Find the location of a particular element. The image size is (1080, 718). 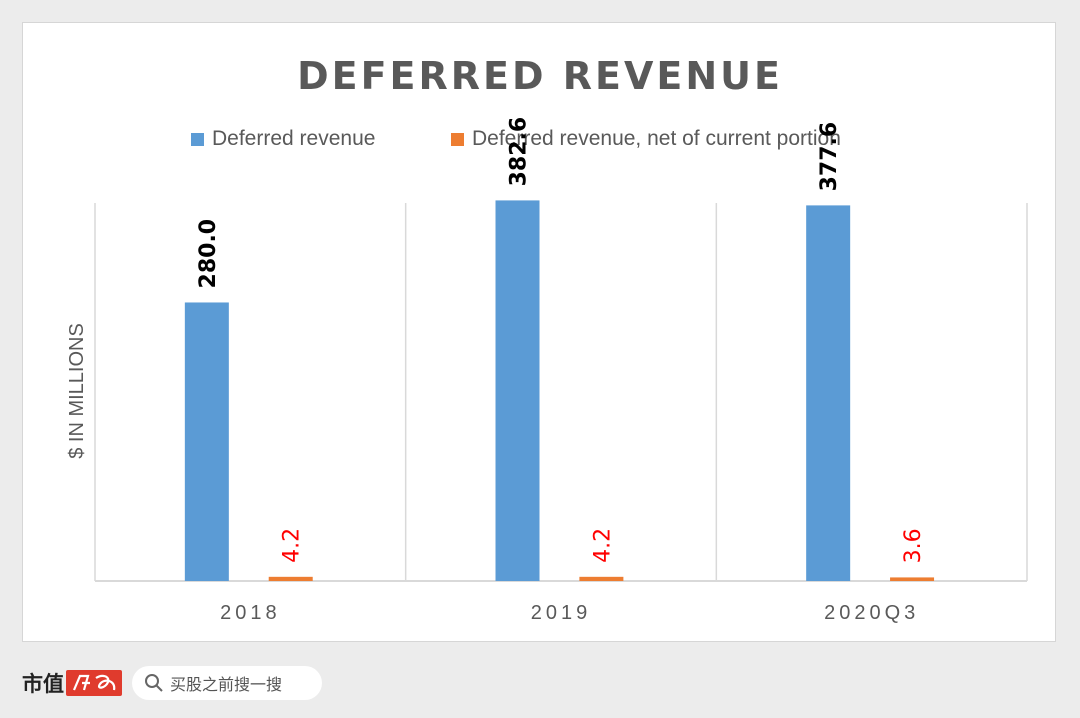

data-label-1-2018: 280.0 is located at coordinates (208, 254).